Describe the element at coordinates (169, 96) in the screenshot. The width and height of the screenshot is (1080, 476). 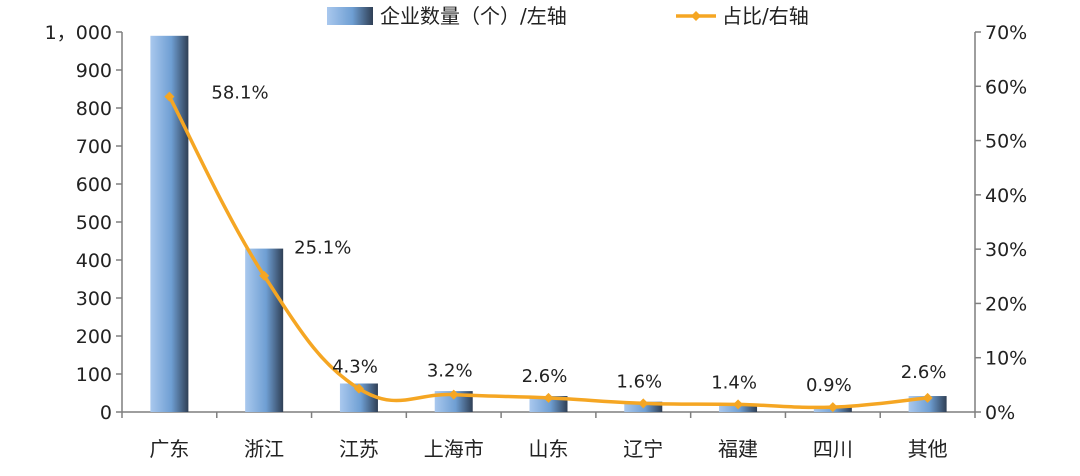
I see `share-point-广东` at that location.